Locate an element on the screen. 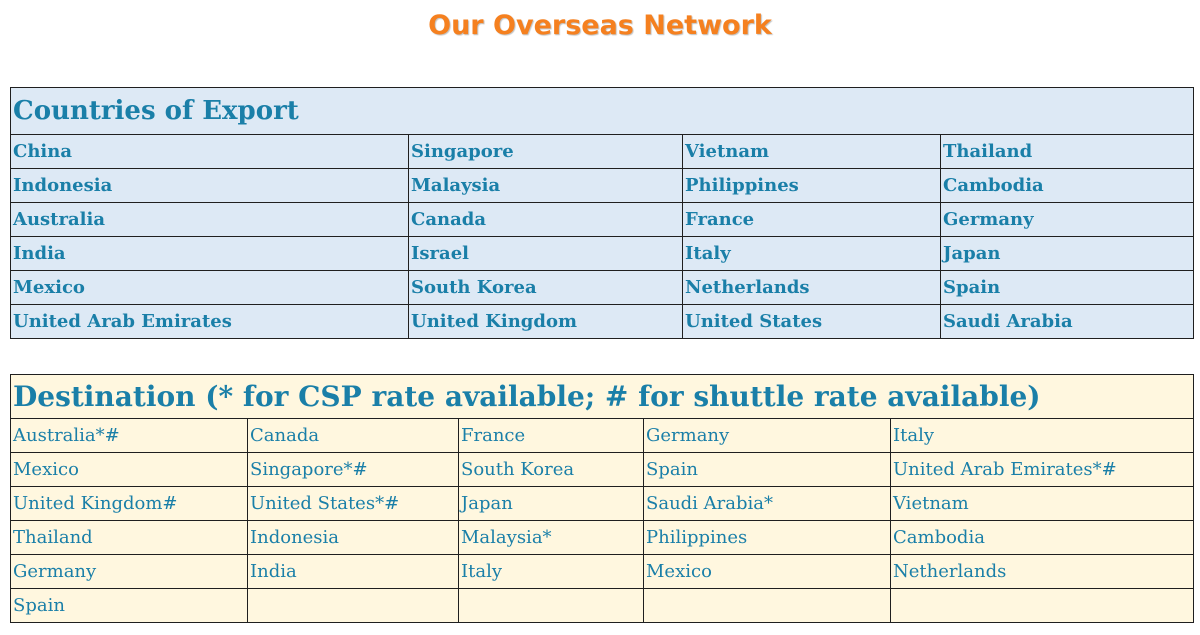 This screenshot has width=1200, height=635. destination-row: Germany India Italy Mexico Netherlands is located at coordinates (602, 571).